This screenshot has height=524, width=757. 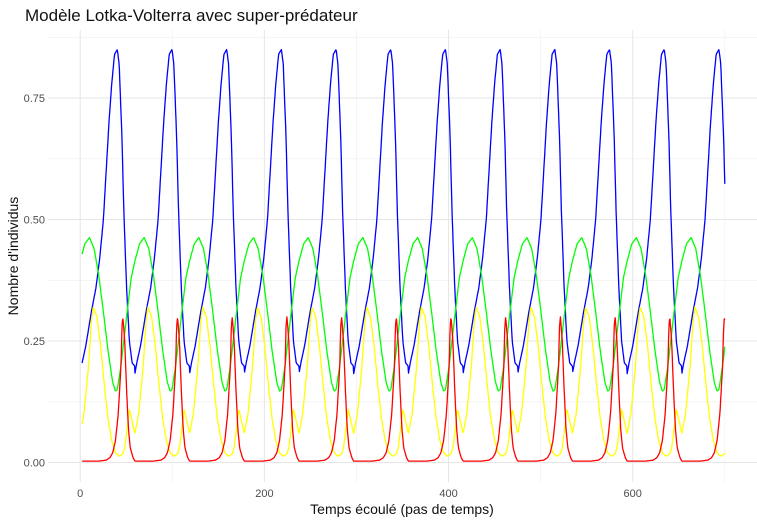 What do you see at coordinates (13, 256) in the screenshot?
I see `y-axis-label: Nombre d'individus` at bounding box center [13, 256].